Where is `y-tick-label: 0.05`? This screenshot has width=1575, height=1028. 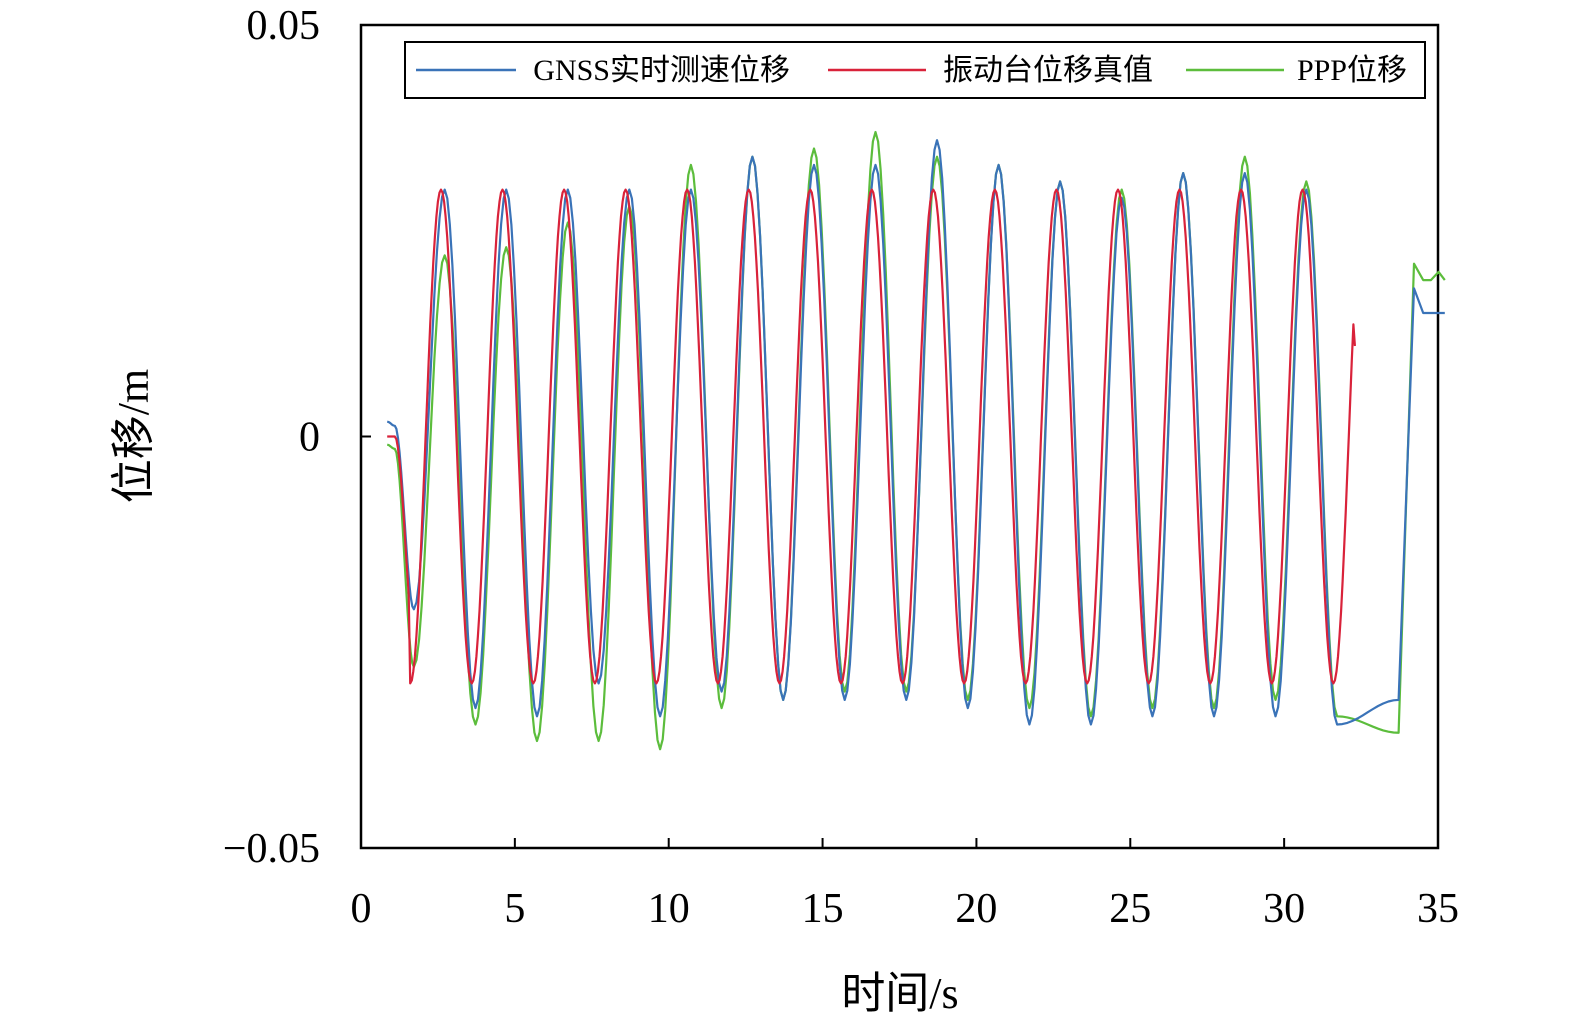
y-tick-label: 0.05 is located at coordinates (284, 26).